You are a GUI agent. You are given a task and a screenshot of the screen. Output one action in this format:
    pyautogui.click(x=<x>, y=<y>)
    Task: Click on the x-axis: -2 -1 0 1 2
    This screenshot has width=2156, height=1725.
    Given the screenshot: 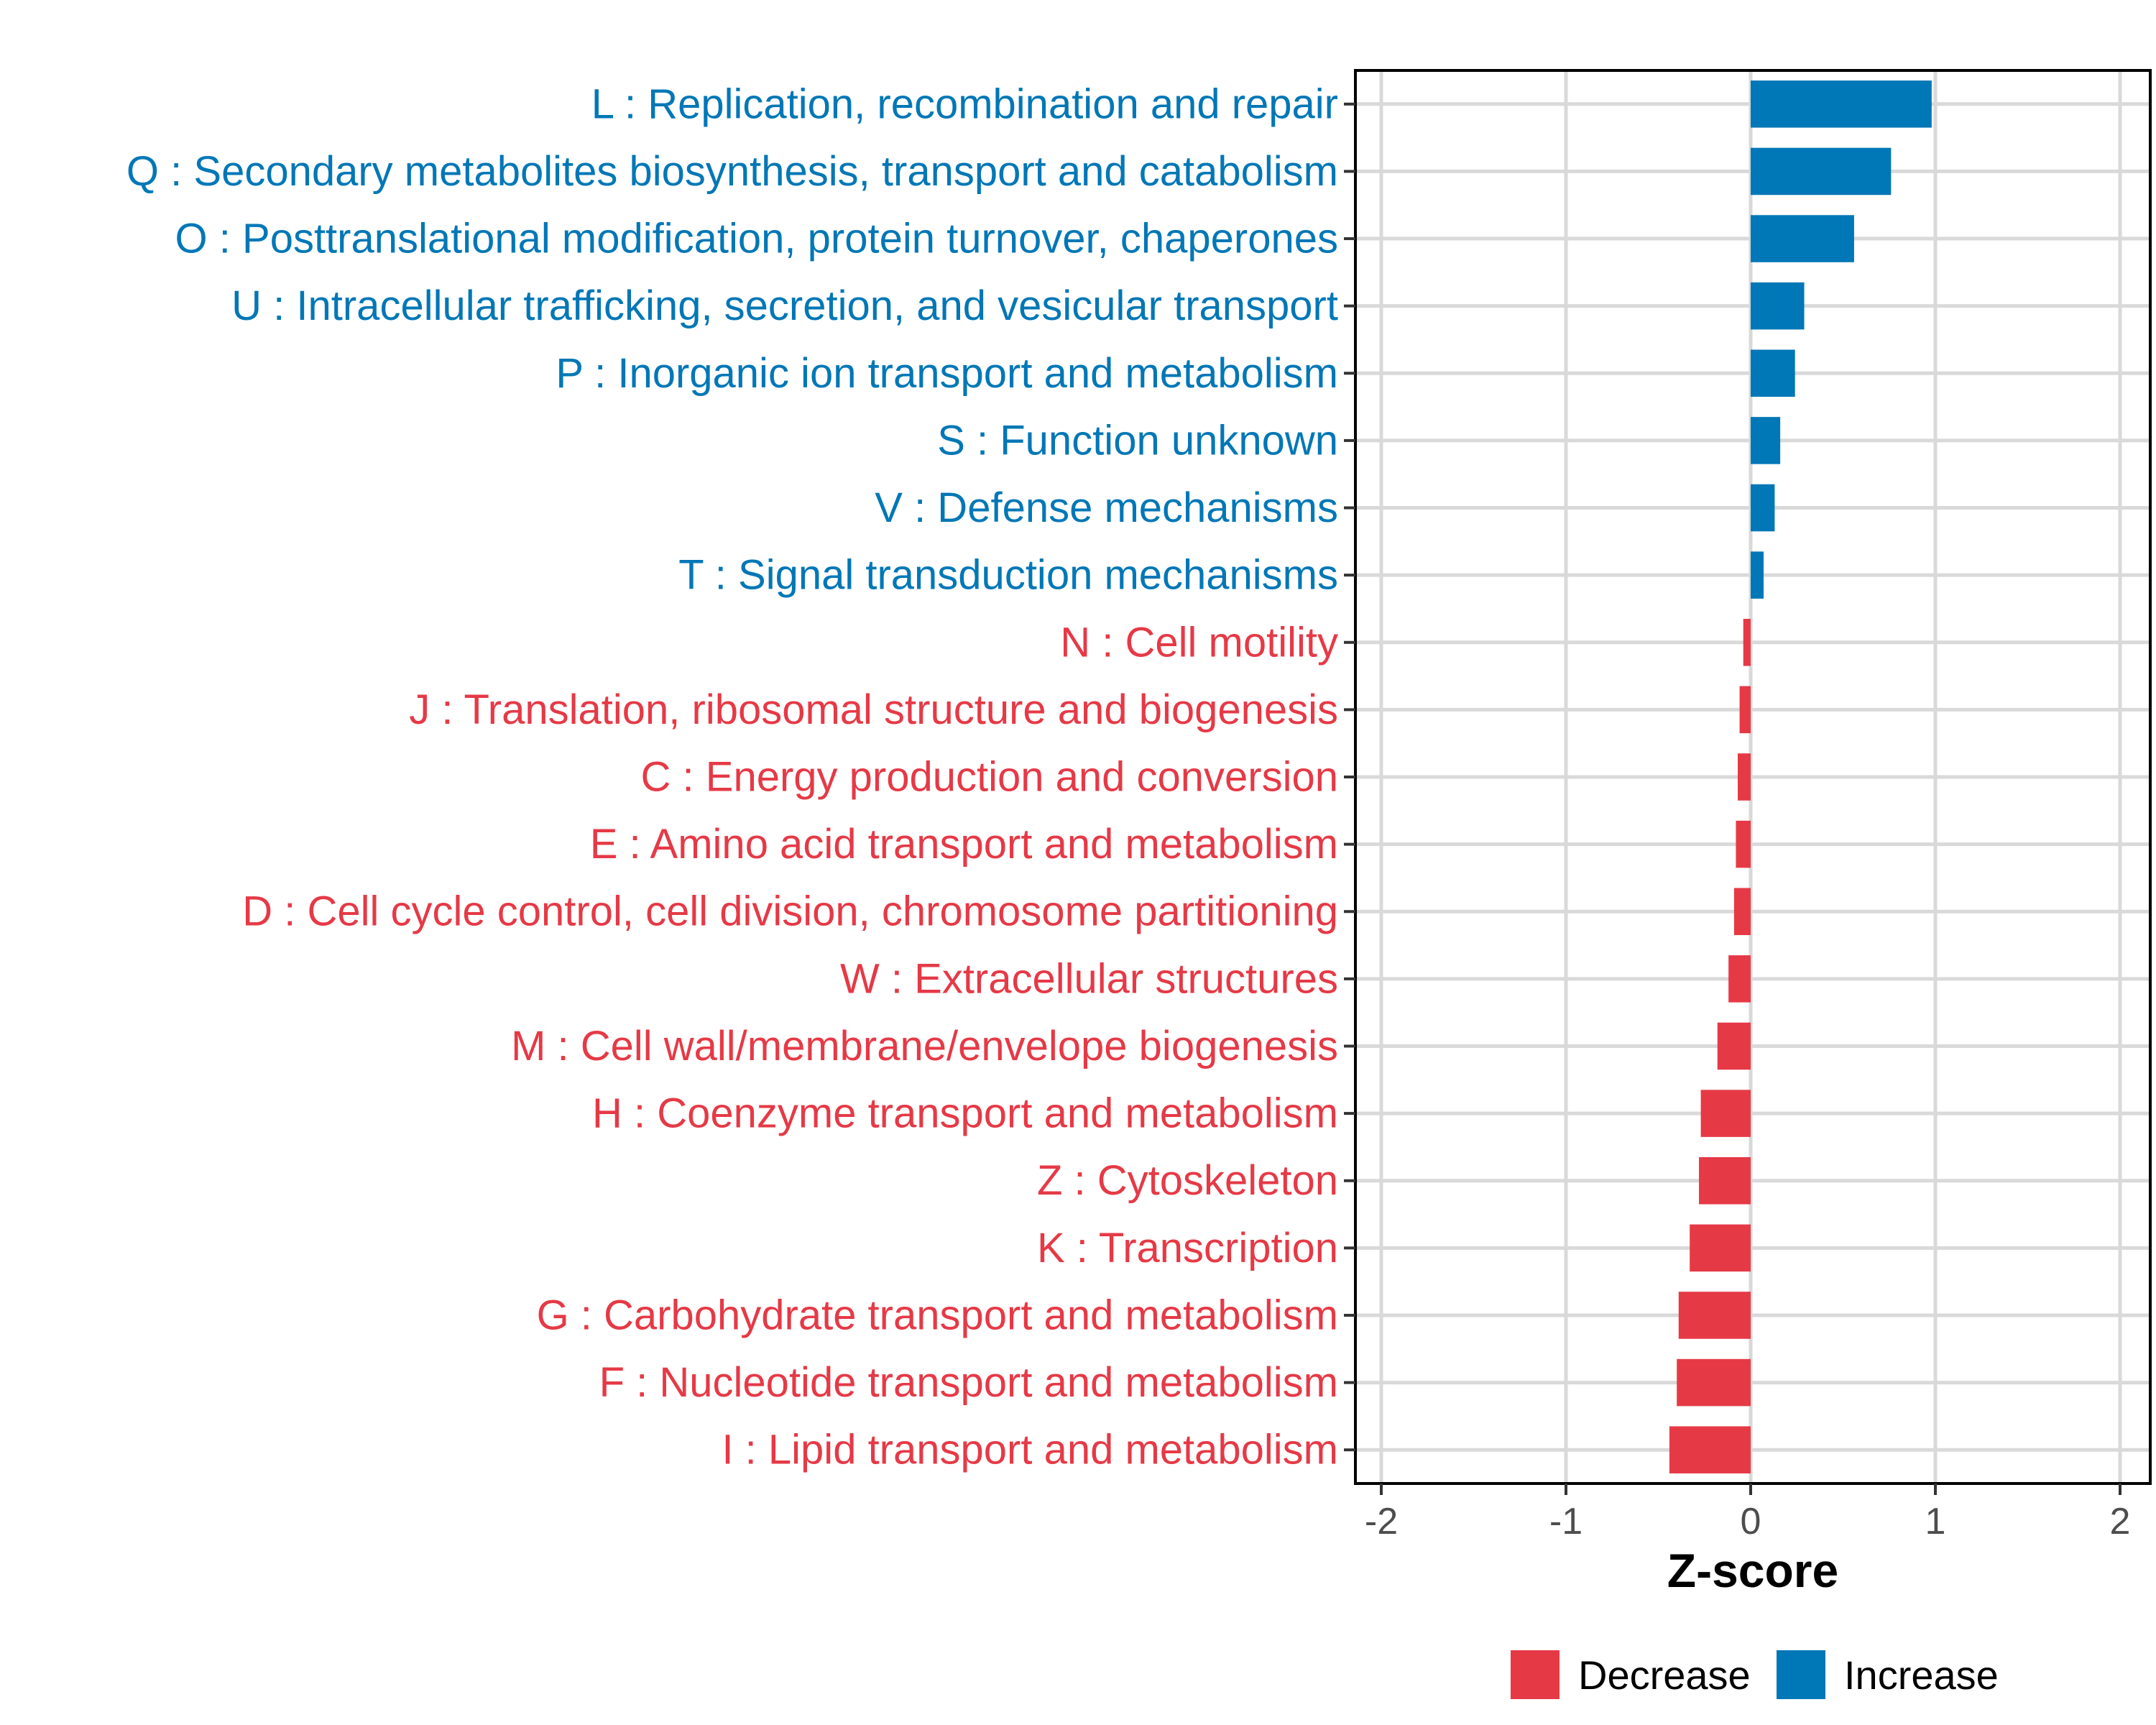 What is the action you would take?
    pyautogui.click(x=1748, y=1513)
    